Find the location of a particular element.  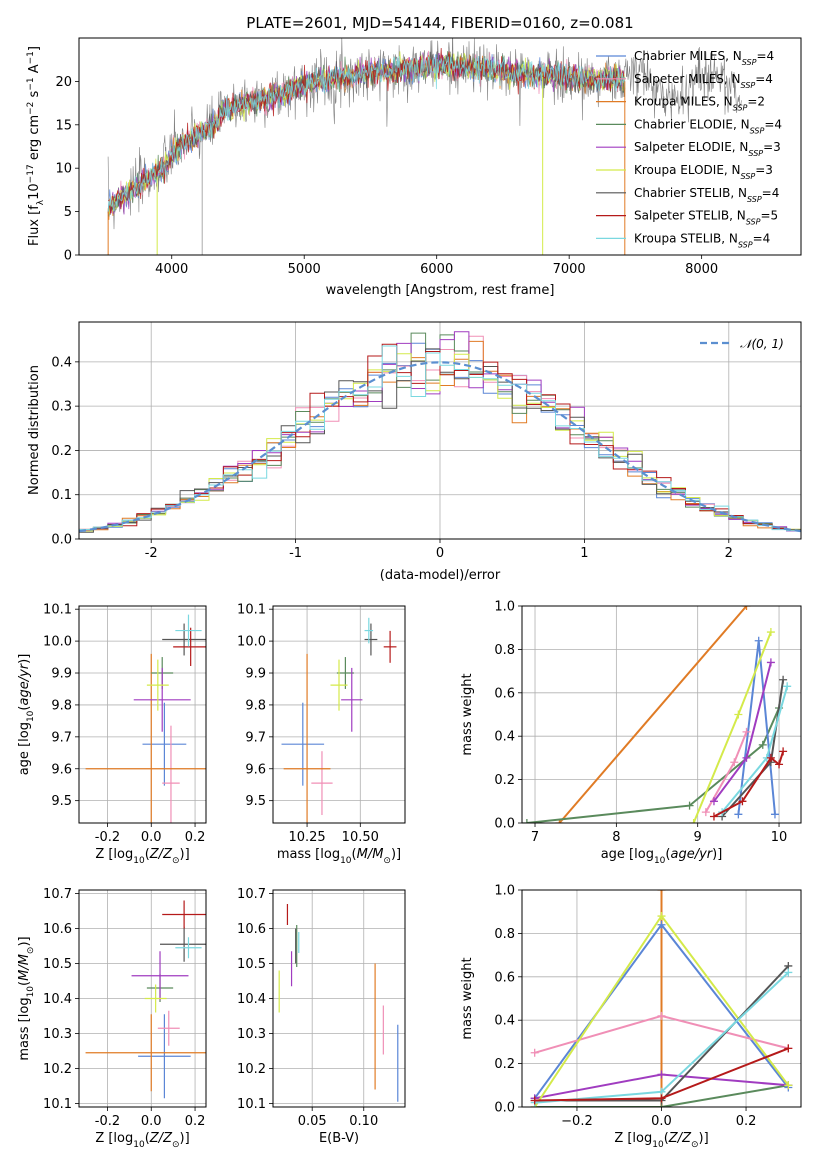

x-axis-label: Z [log10(Z/Z⊙)] is located at coordinates (661, 1140).